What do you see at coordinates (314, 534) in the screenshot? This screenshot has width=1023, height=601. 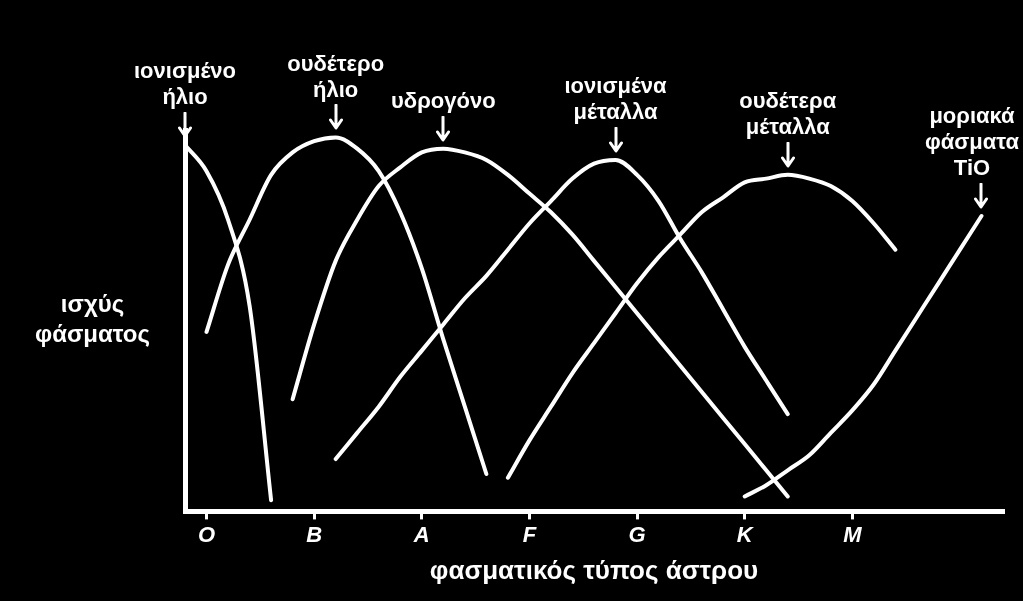 I see `x-tick-label: B` at bounding box center [314, 534].